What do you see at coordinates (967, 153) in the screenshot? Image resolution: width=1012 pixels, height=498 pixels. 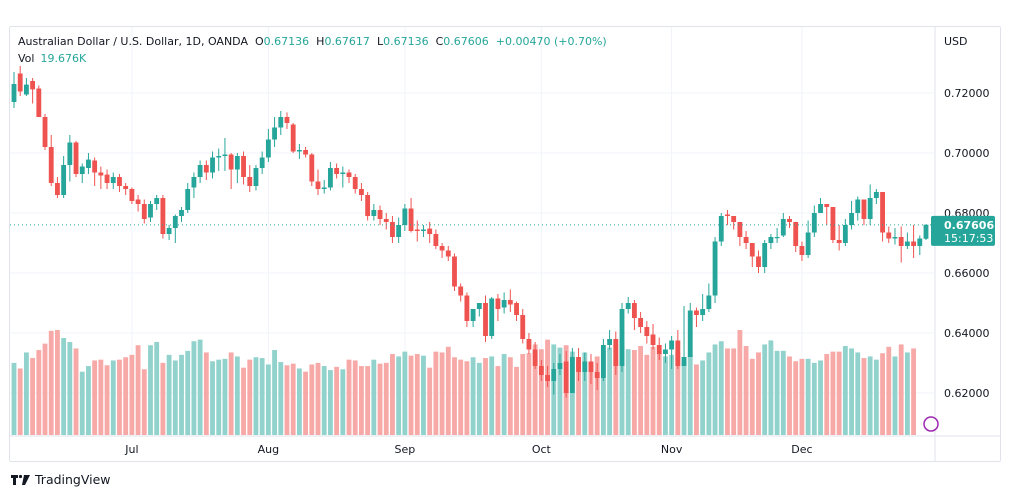 I see `y-tick-label: 0.70000` at bounding box center [967, 153].